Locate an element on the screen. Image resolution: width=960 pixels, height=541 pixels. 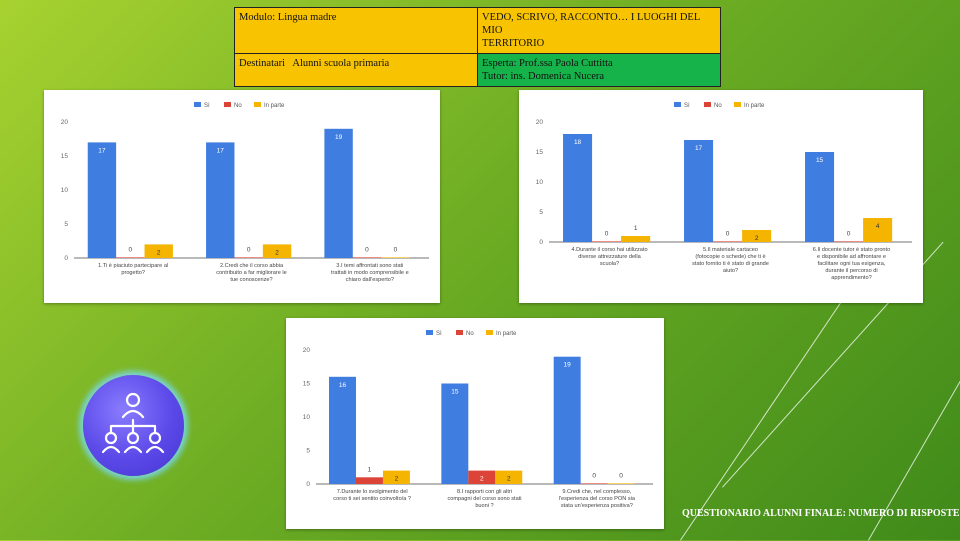
x-tick-label: e disponibile ad affrontare e is located at coordinates (851, 257).